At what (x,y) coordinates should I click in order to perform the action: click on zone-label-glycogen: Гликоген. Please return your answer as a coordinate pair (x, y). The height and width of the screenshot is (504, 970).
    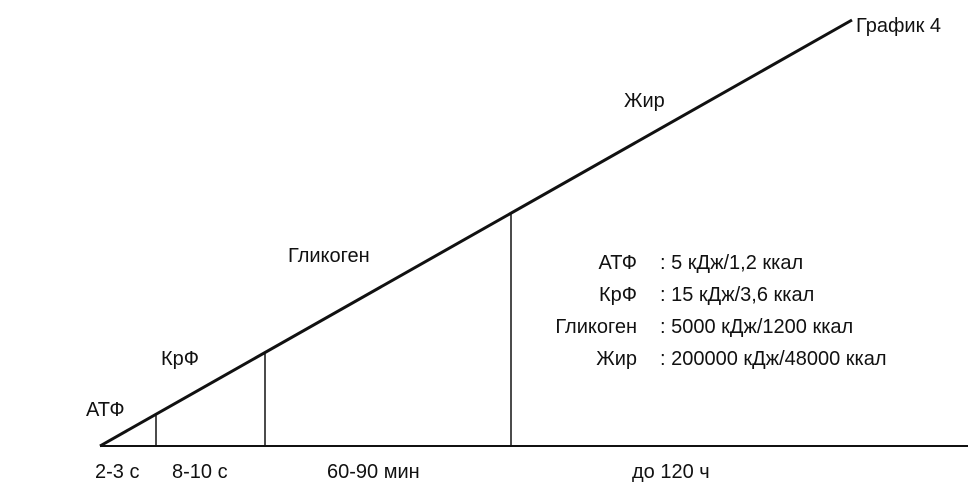
    Looking at the image, I should click on (329, 256).